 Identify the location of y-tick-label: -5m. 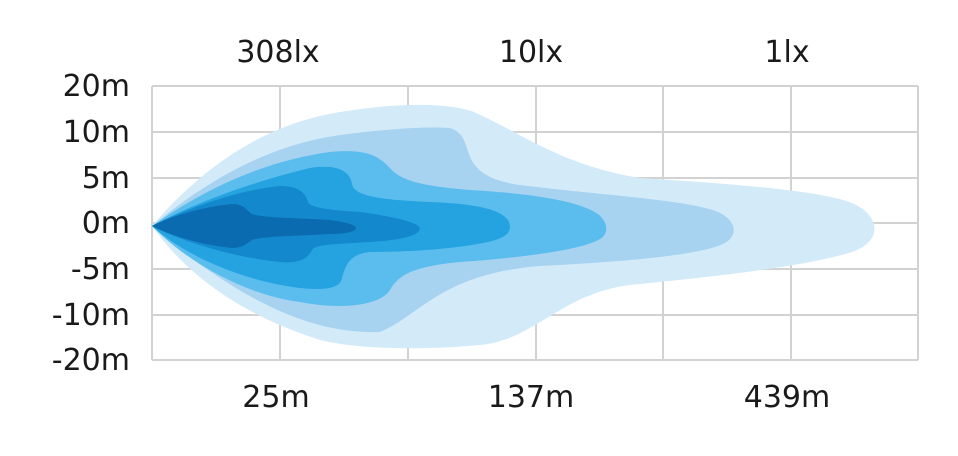
(100, 269).